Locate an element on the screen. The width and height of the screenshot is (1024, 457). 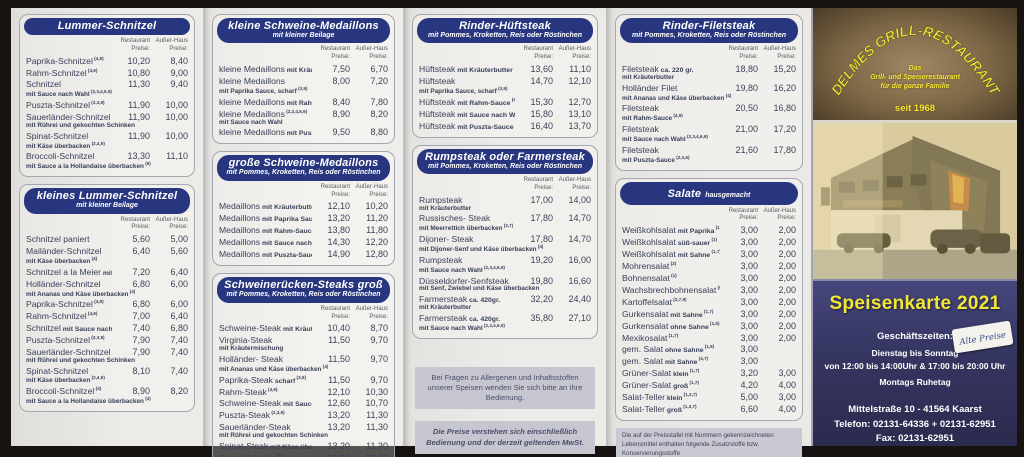
menu-item: Farmersteak ca. 420gr. 32,20 24,40 is located at coordinates (505, 299).